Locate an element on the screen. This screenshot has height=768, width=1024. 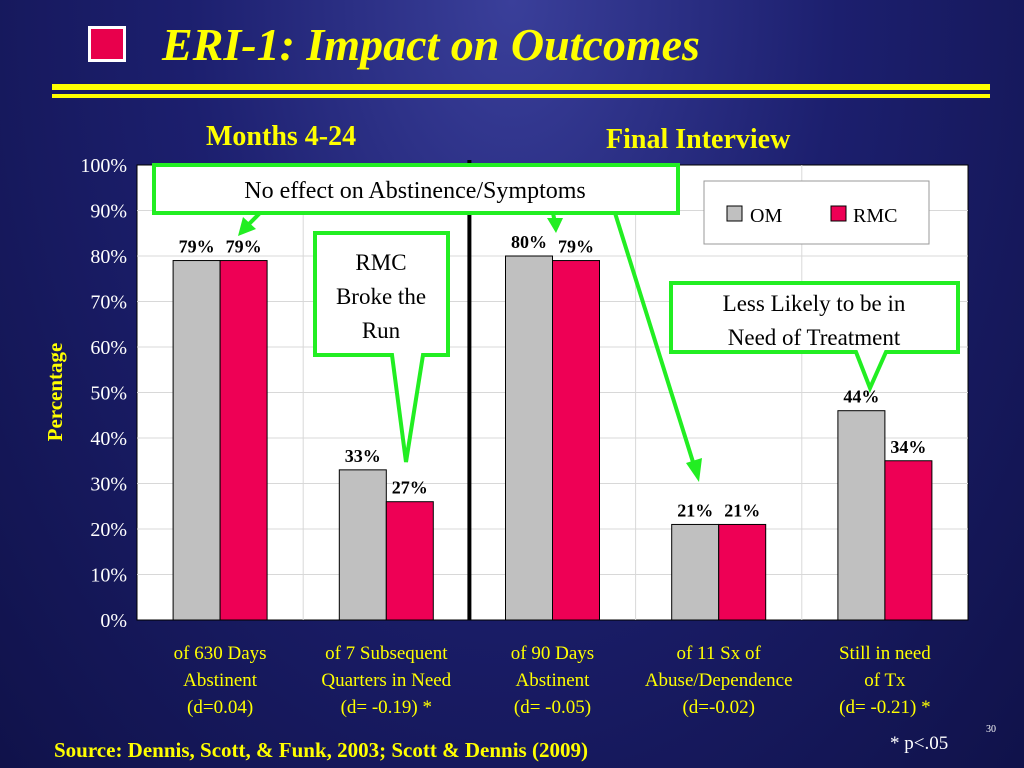
title-square-icon is located at coordinates (107, 44).